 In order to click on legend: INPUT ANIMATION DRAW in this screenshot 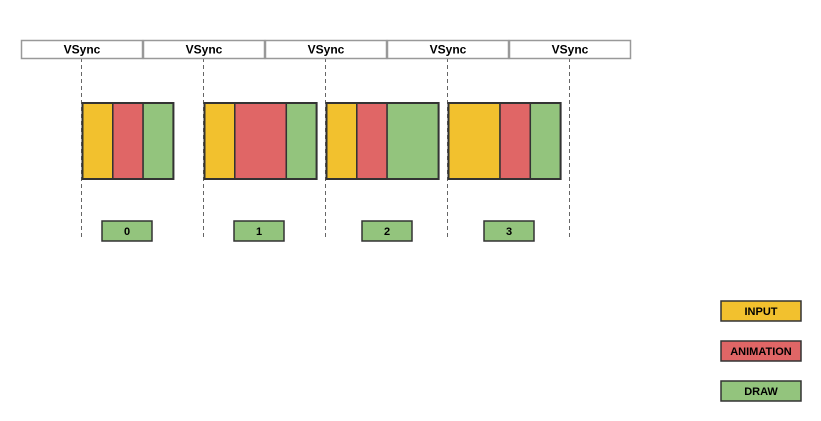, I will do `click(761, 351)`.